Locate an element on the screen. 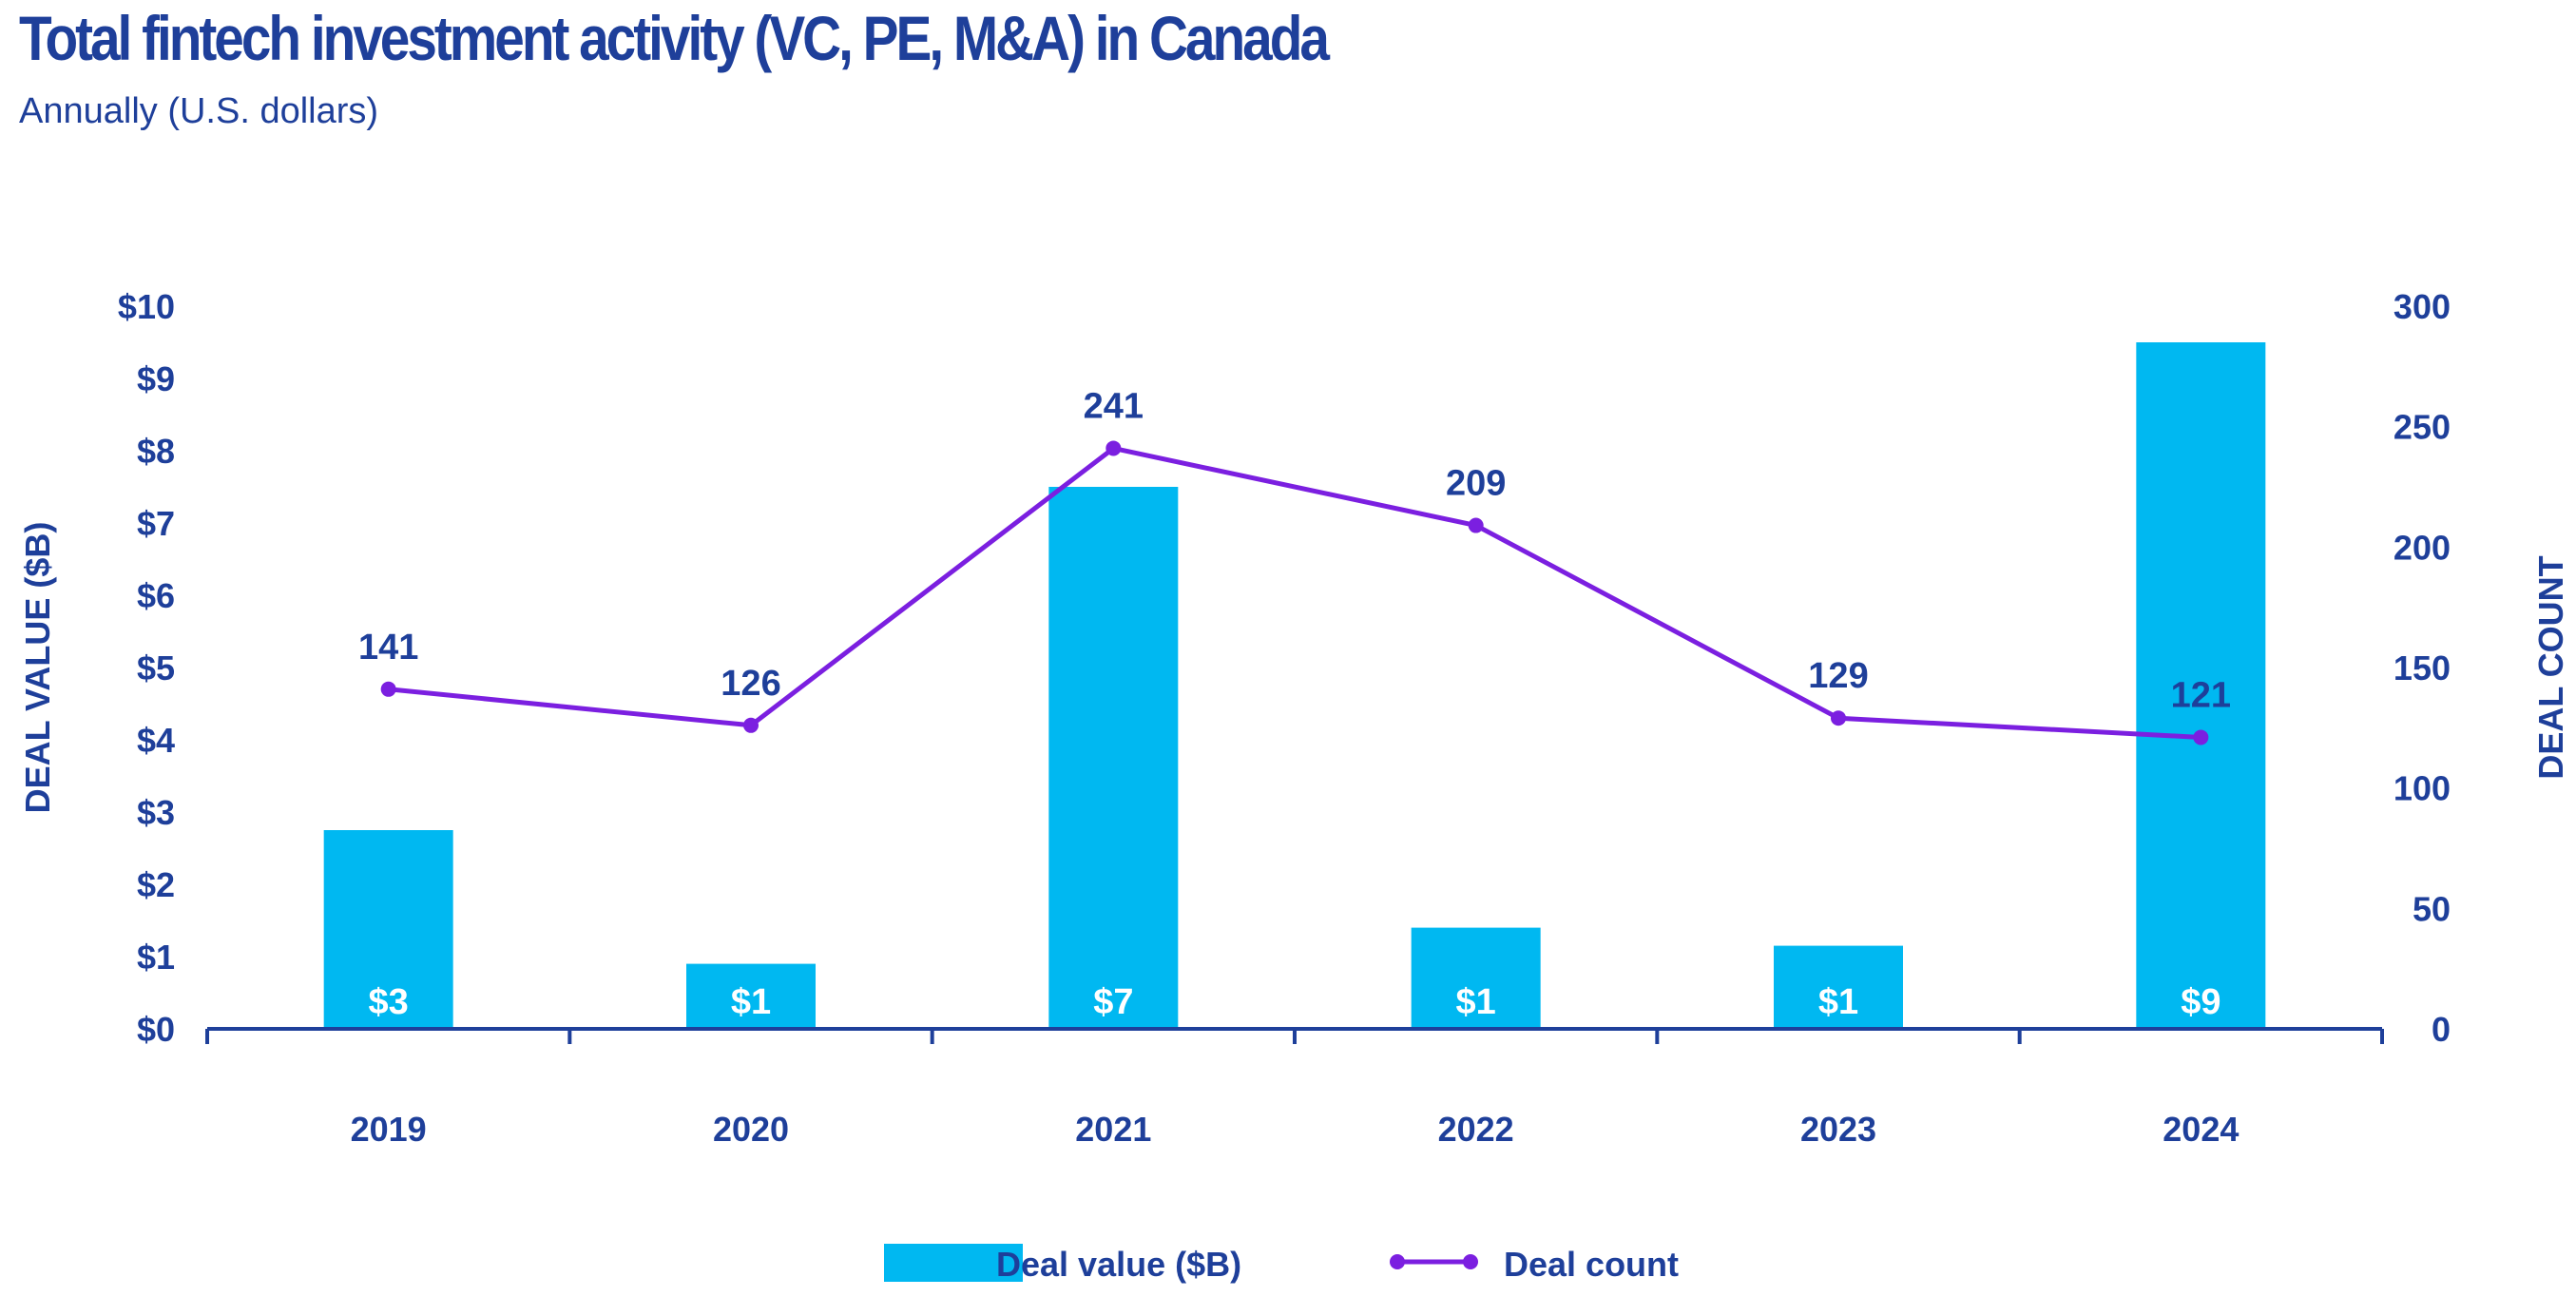 The height and width of the screenshot is (1297, 2576). legend-bar-swatch is located at coordinates (954, 1263).